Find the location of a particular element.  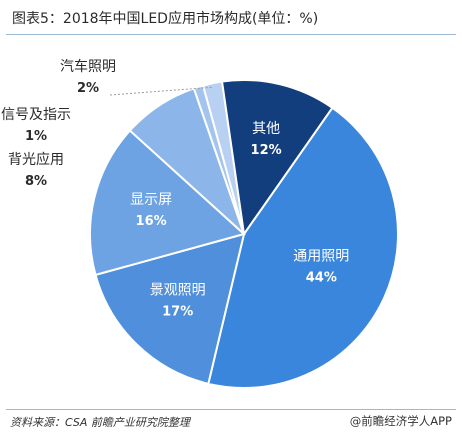

slice-2-value-label: 17% is located at coordinates (177, 312).